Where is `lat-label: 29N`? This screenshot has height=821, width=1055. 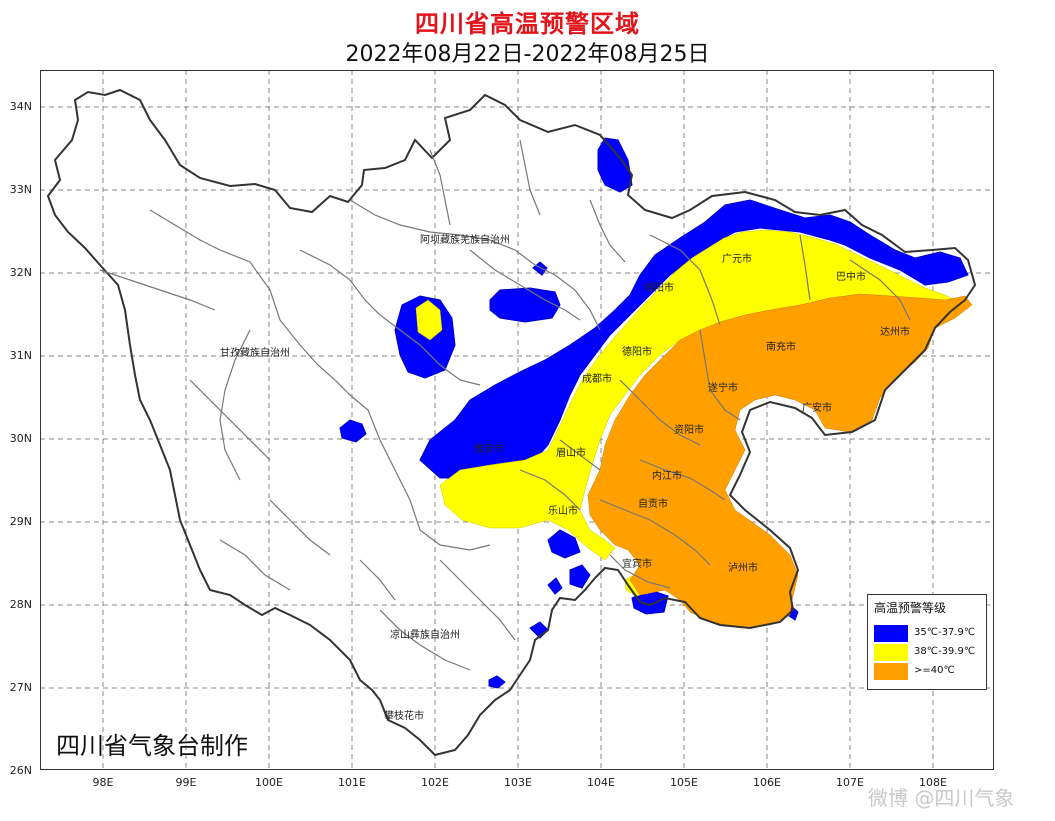 lat-label: 29N is located at coordinates (20, 521).